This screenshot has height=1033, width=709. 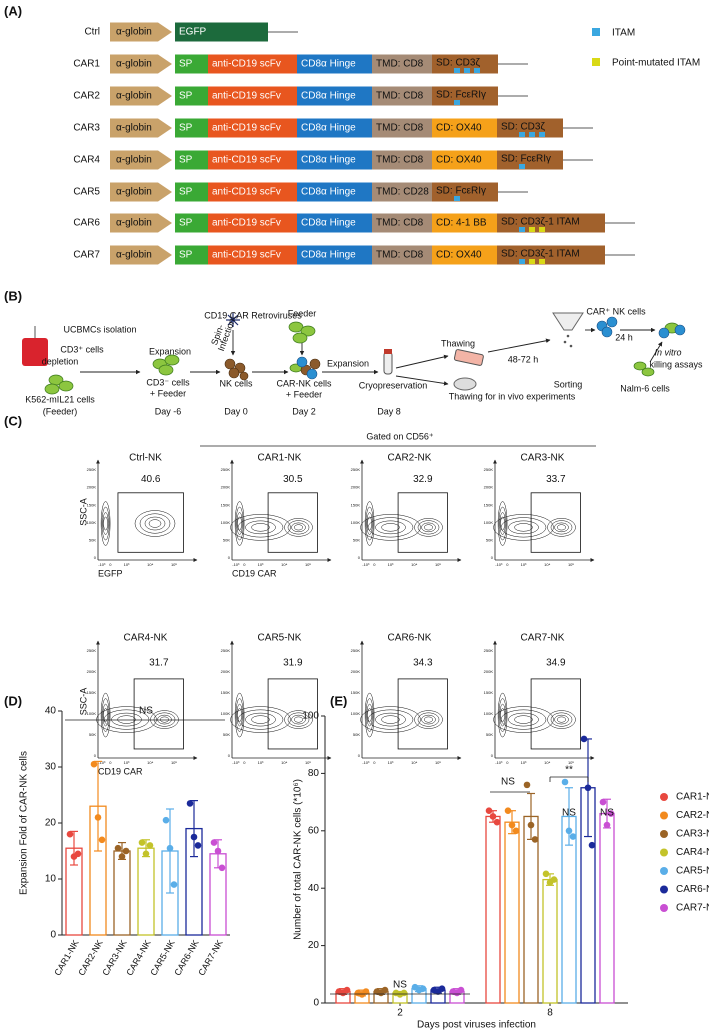 I want to click on workflow-label: killing assays, so click(x=676, y=364).